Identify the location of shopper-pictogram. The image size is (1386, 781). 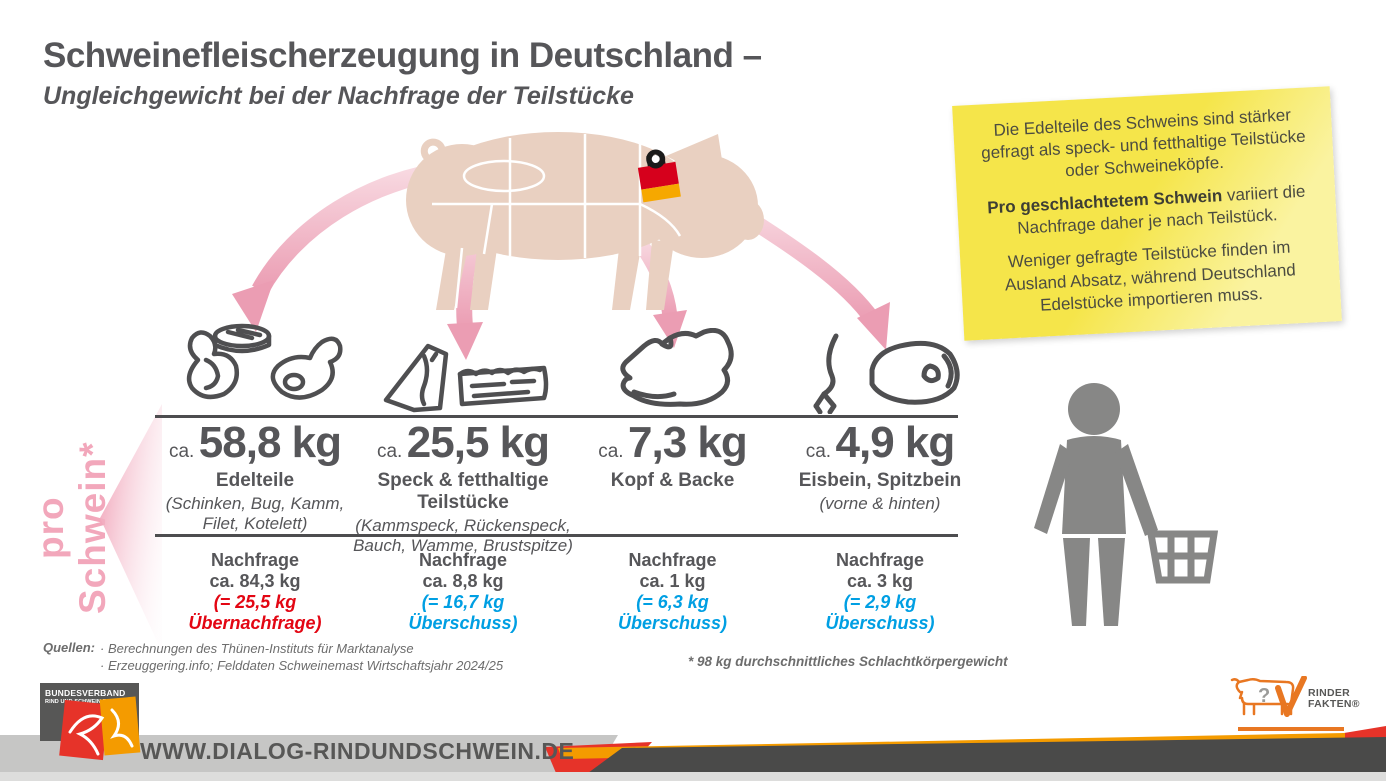
(1126, 504).